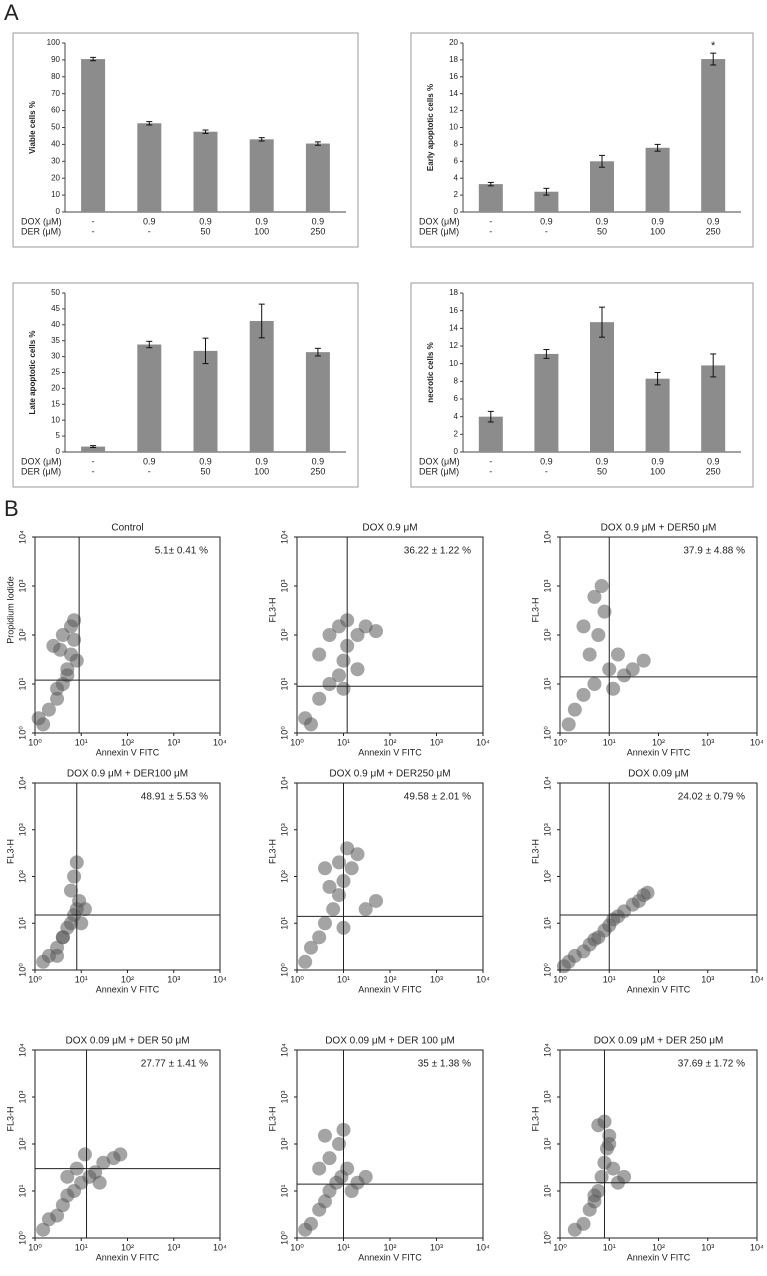 This screenshot has height=1276, width=767. Describe the element at coordinates (453, 310) in the screenshot. I see `y-tick-label: 16` at that location.